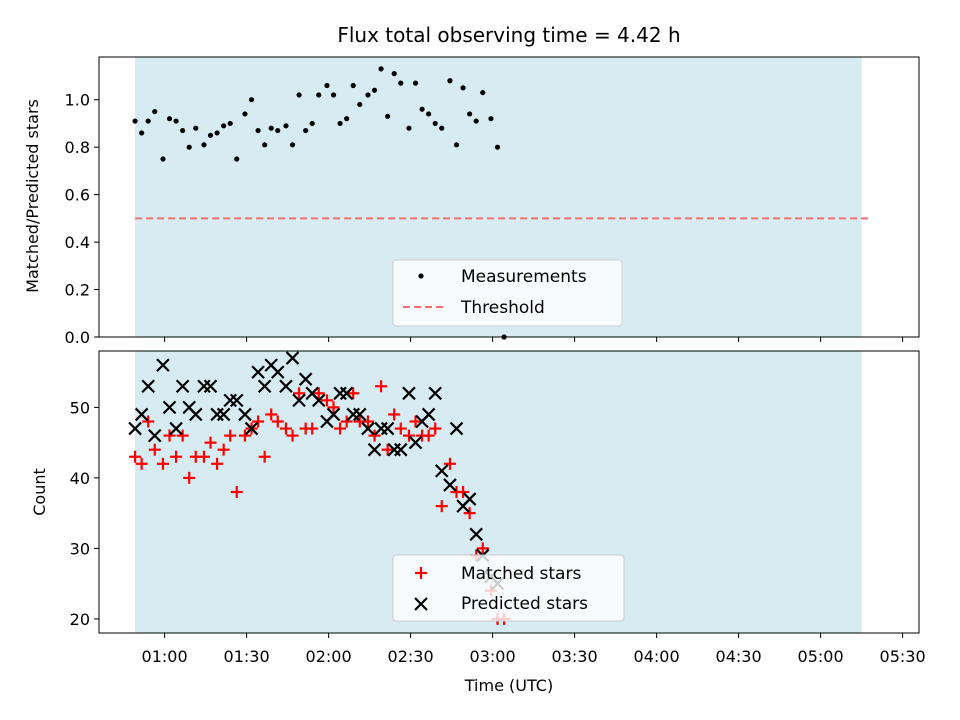 The width and height of the screenshot is (960, 720). I want to click on measurement-points, so click(319, 203).